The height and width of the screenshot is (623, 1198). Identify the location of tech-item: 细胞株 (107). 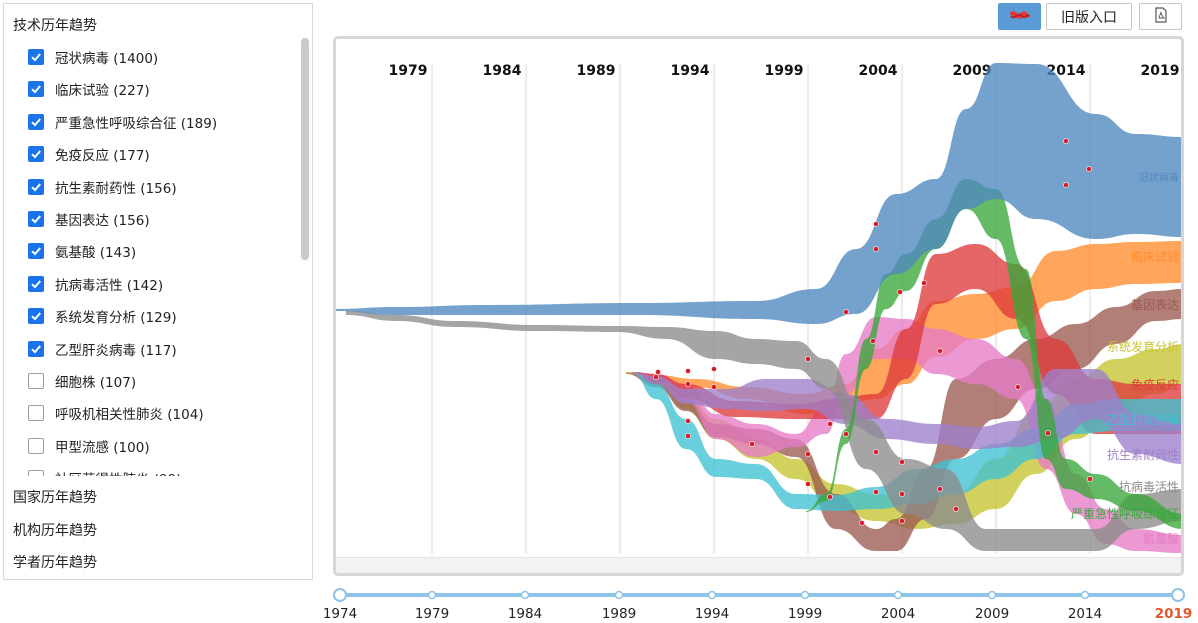
(82, 381).